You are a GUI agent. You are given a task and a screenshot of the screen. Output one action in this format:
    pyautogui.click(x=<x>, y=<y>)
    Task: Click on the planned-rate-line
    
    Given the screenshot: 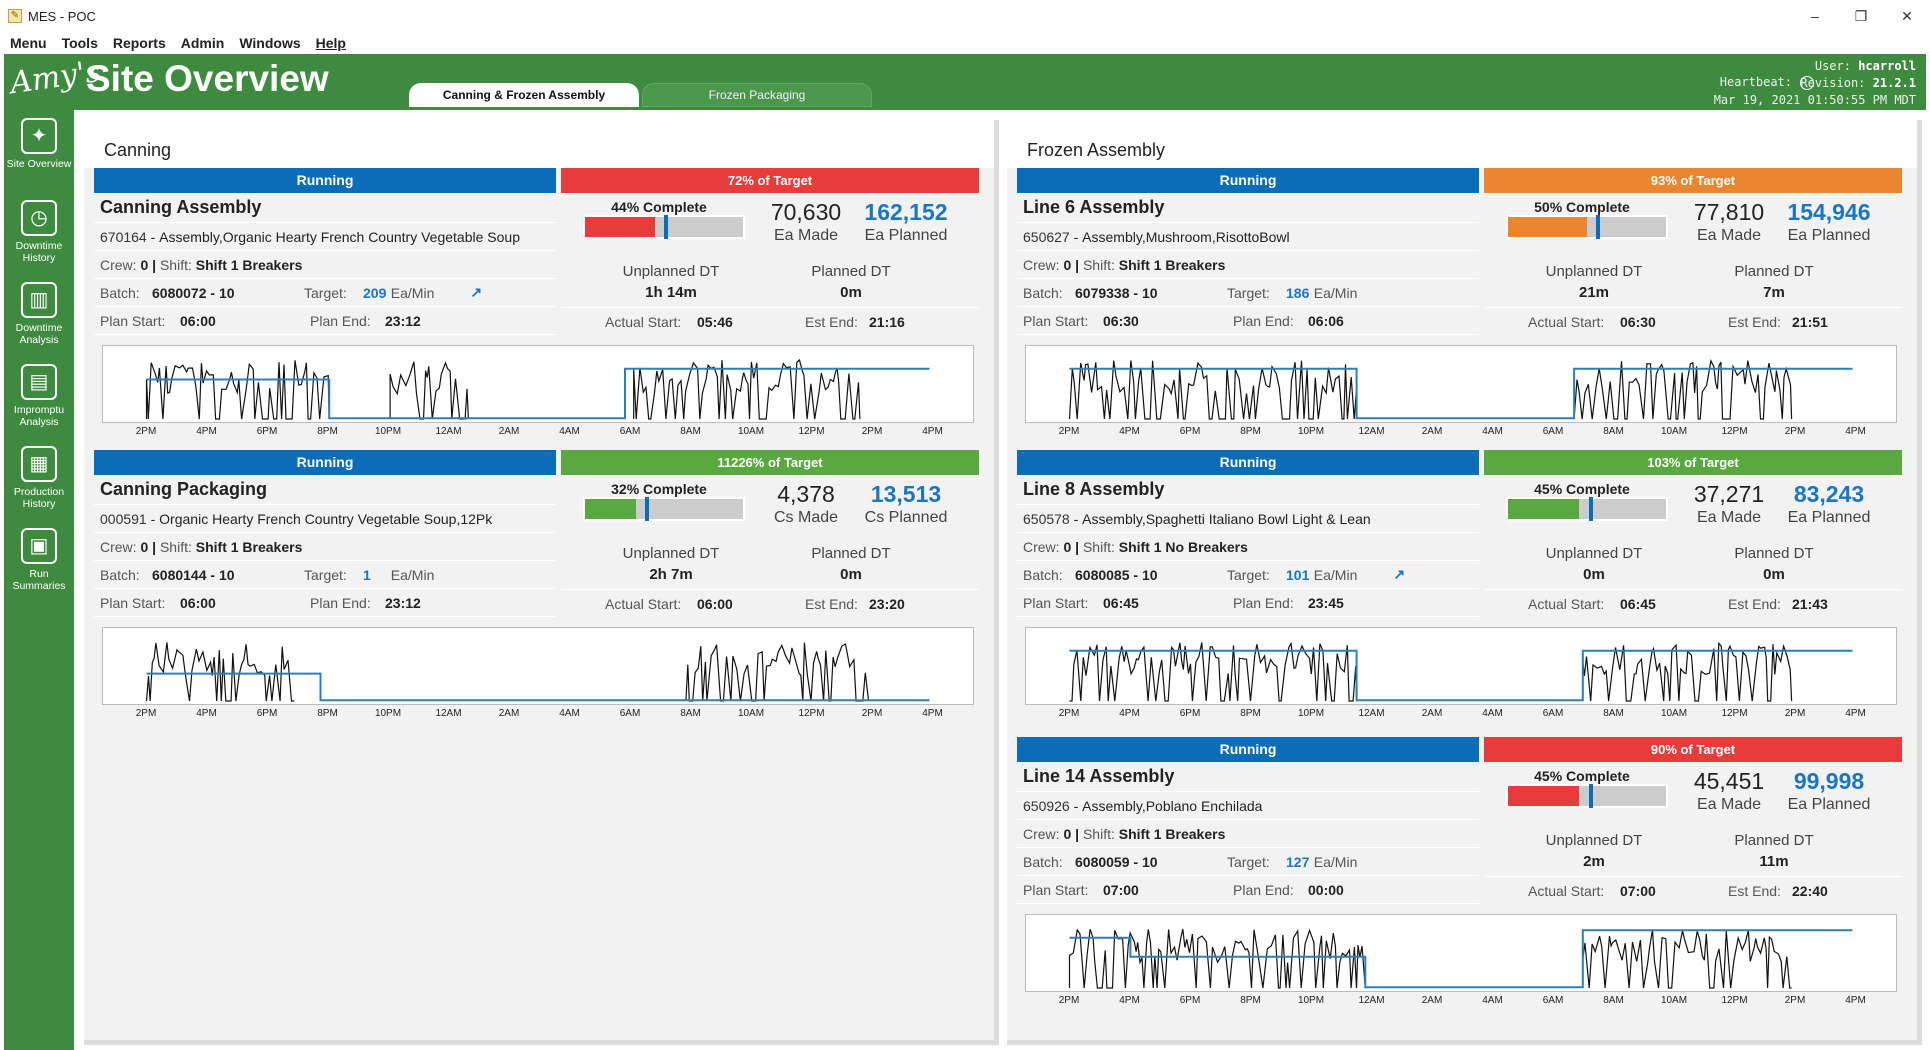 What is the action you would take?
    pyautogui.click(x=1461, y=675)
    